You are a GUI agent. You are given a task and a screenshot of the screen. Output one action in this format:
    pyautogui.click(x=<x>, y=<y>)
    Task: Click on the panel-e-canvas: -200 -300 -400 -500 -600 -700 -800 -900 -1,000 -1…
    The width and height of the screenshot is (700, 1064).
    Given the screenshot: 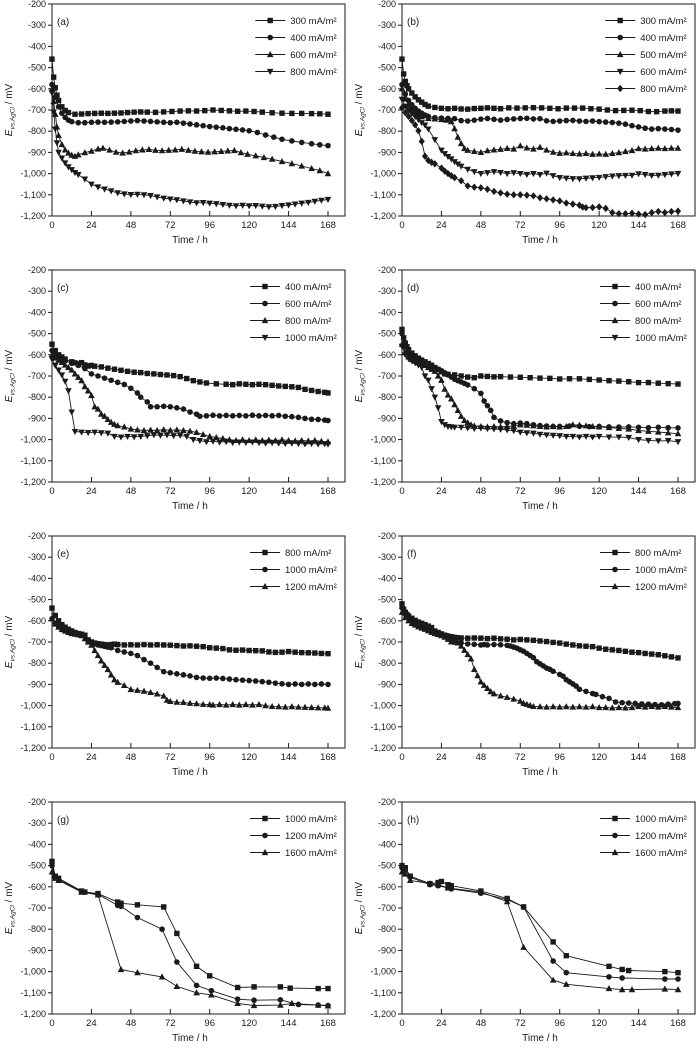 What is the action you would take?
    pyautogui.click(x=175, y=655)
    